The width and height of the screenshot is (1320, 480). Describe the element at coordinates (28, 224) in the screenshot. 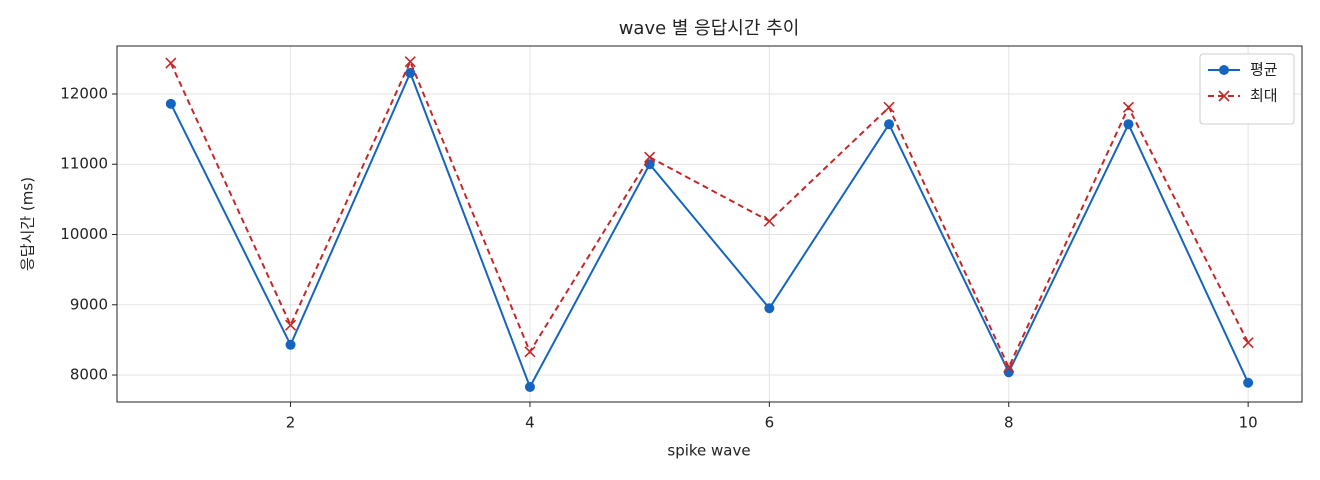

I see `y-axis-label: 응답시간 (ms)` at that location.